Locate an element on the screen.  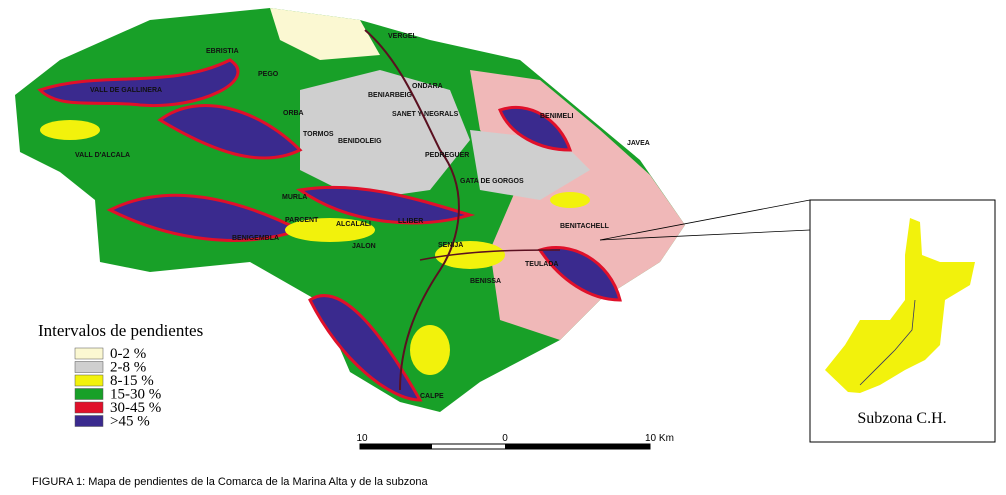
subzone-area is located at coordinates (900, 305).